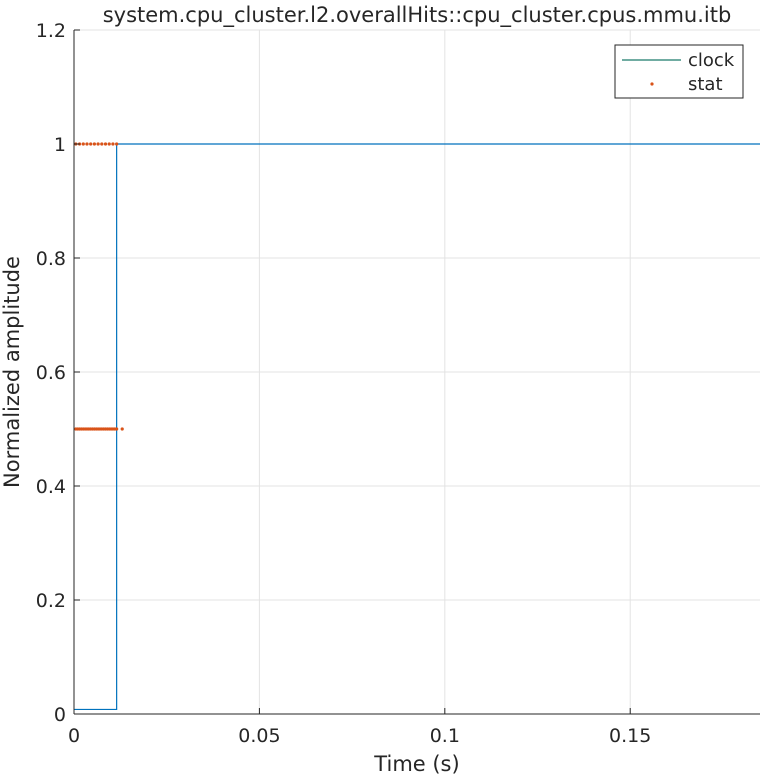 This screenshot has height=780, width=763. Describe the element at coordinates (630, 736) in the screenshot. I see `x-tick-label: 0.15` at that location.